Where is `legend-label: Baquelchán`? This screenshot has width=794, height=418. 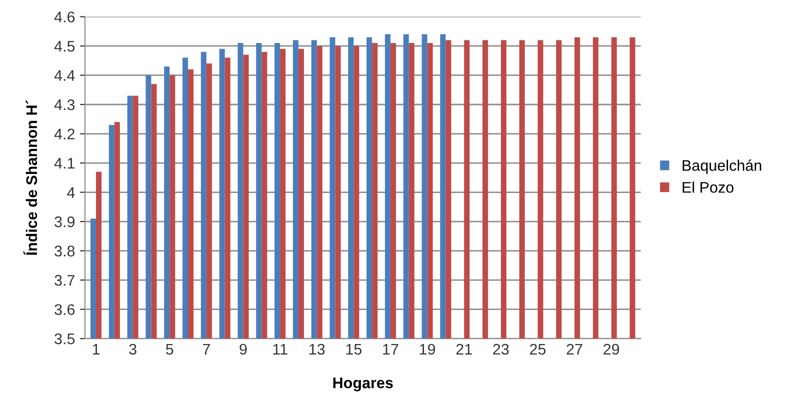 legend-label: Baquelchán is located at coordinates (722, 167).